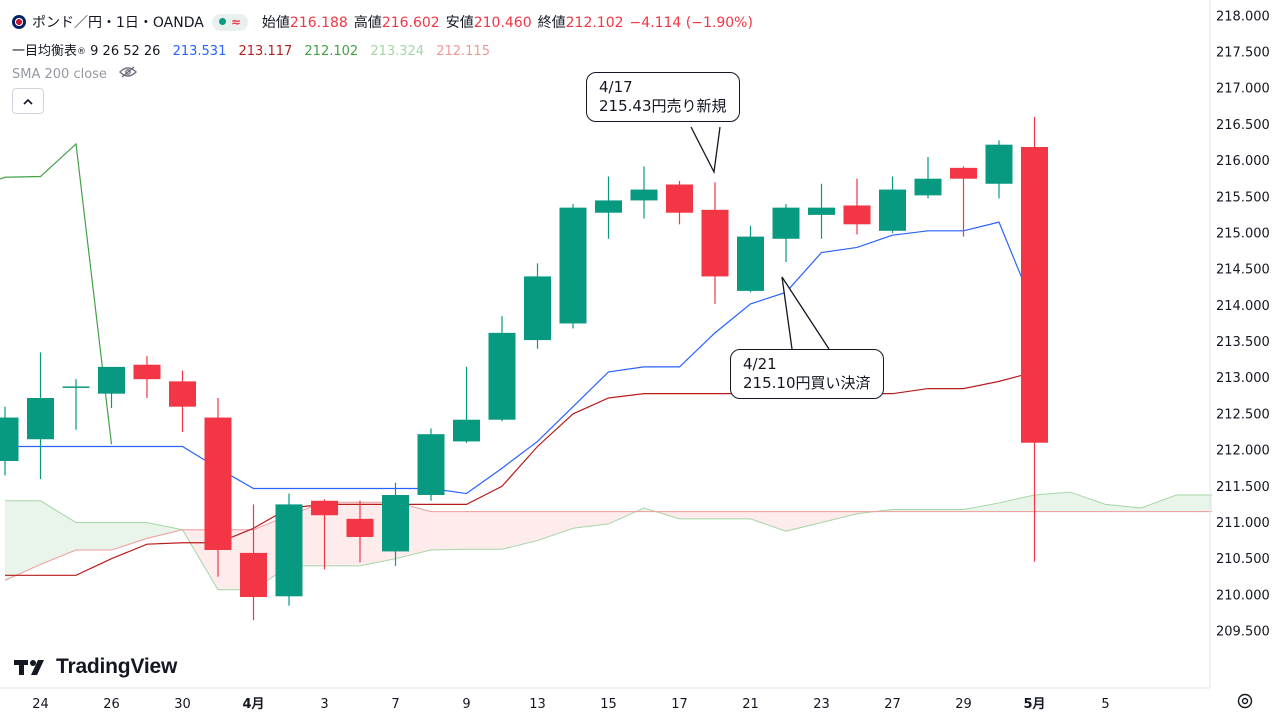 The image size is (1280, 720). I want to click on close-label: 終値, so click(551, 23).